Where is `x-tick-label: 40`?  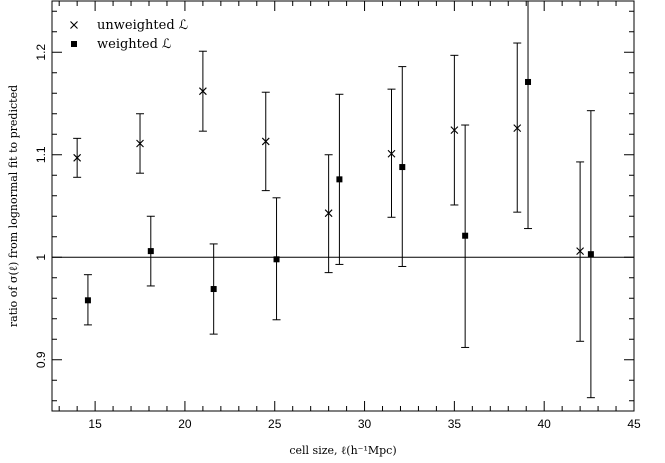 x-tick-label: 40 is located at coordinates (545, 424).